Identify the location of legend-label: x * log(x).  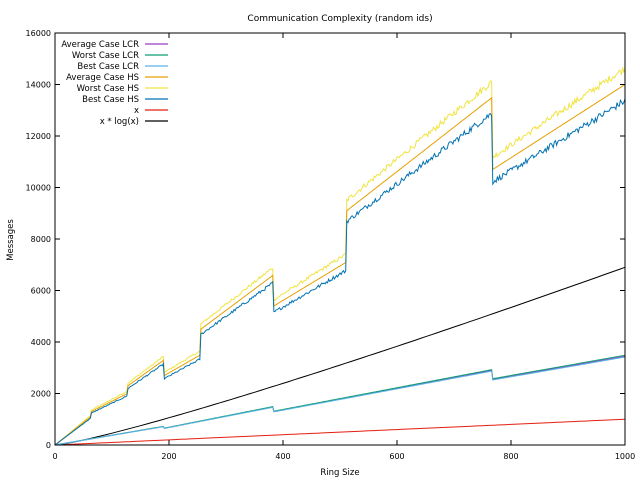
(119, 122).